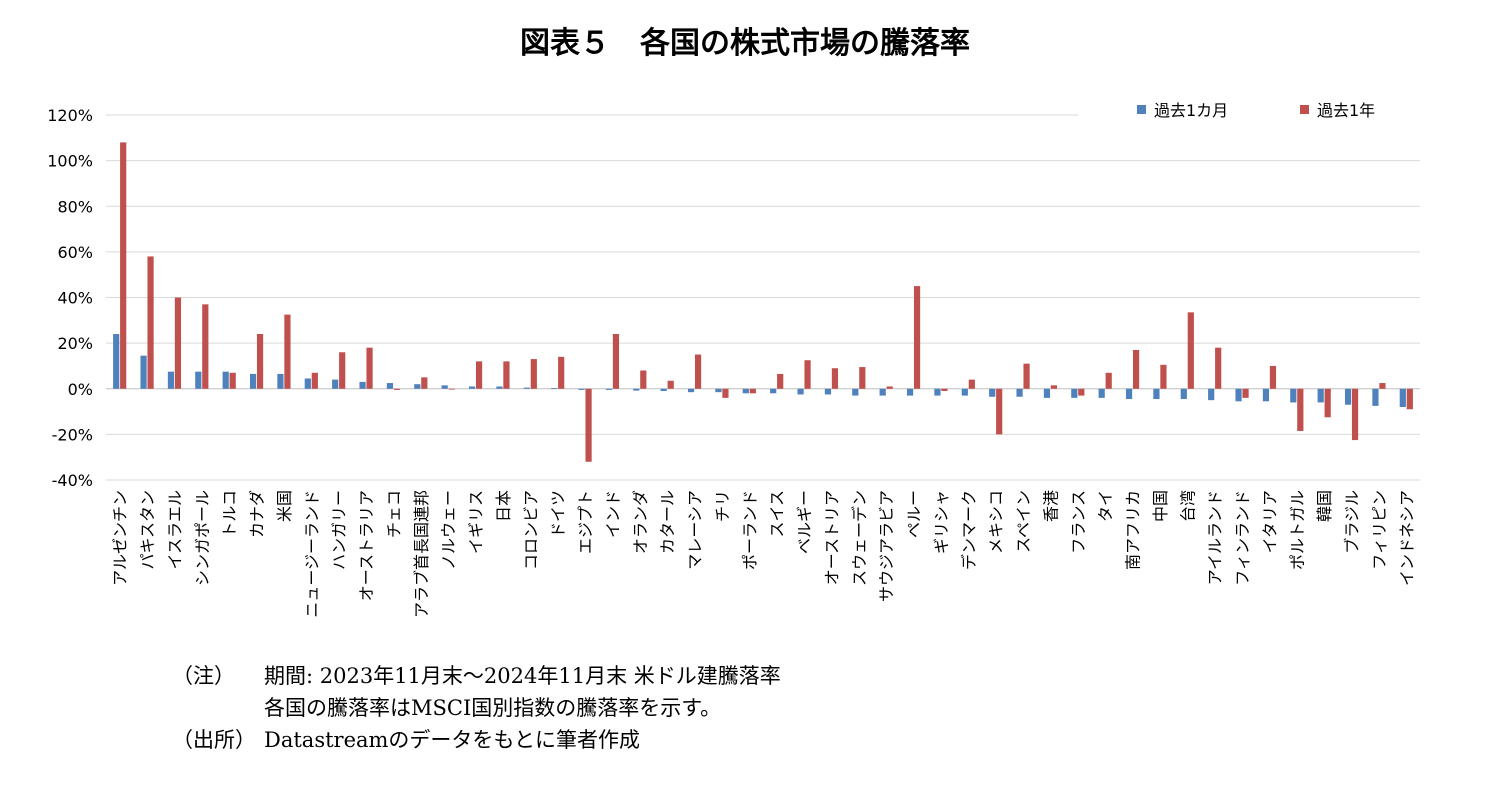  What do you see at coordinates (70, 161) in the screenshot?
I see `y-tick-label: 100%` at bounding box center [70, 161].